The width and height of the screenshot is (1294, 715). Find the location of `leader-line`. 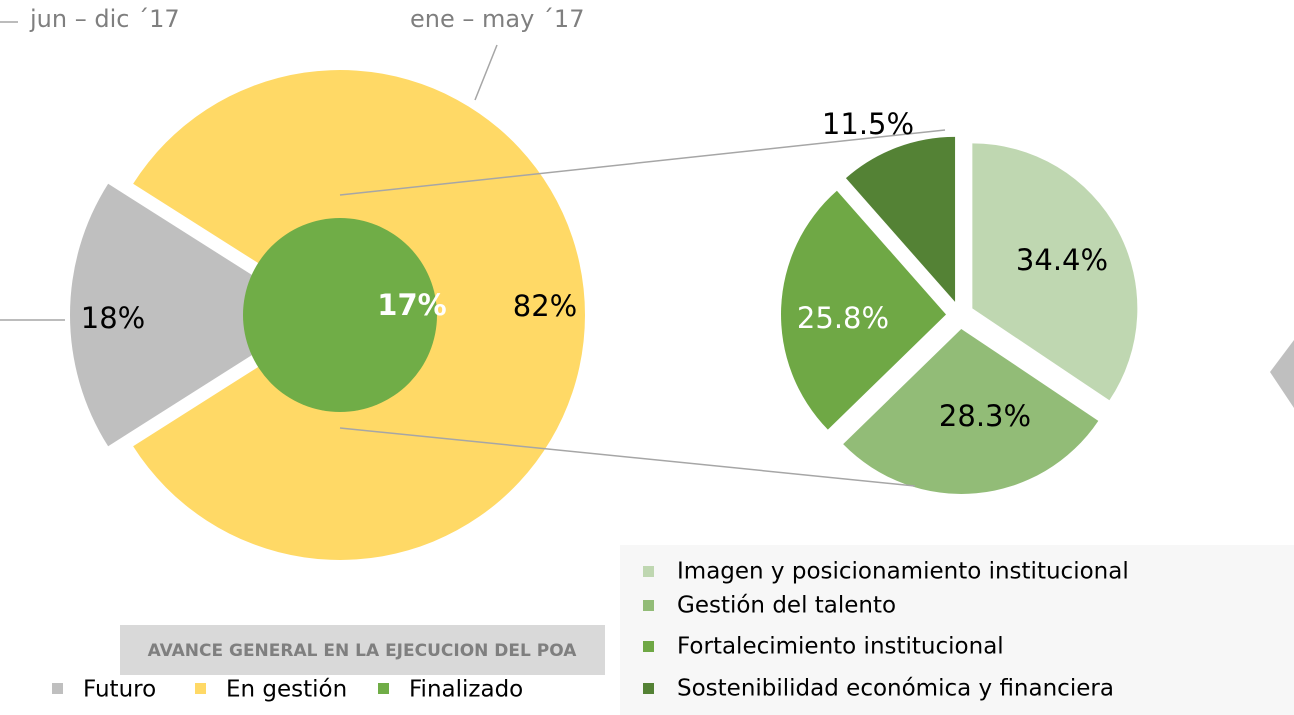

leader-line is located at coordinates (486, 72).